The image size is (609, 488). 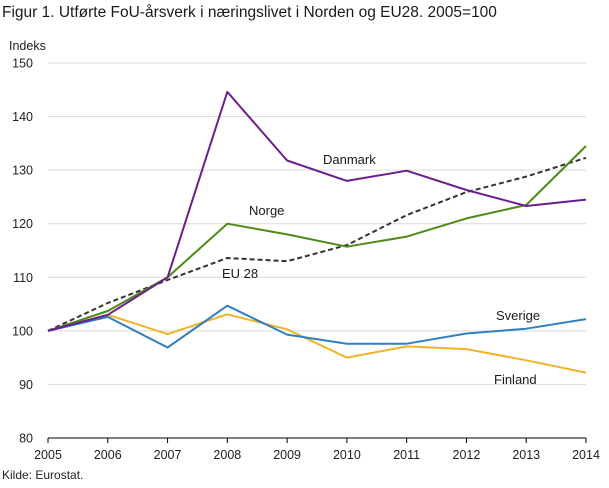 I want to click on series-label-norge: Norge, so click(x=266, y=210).